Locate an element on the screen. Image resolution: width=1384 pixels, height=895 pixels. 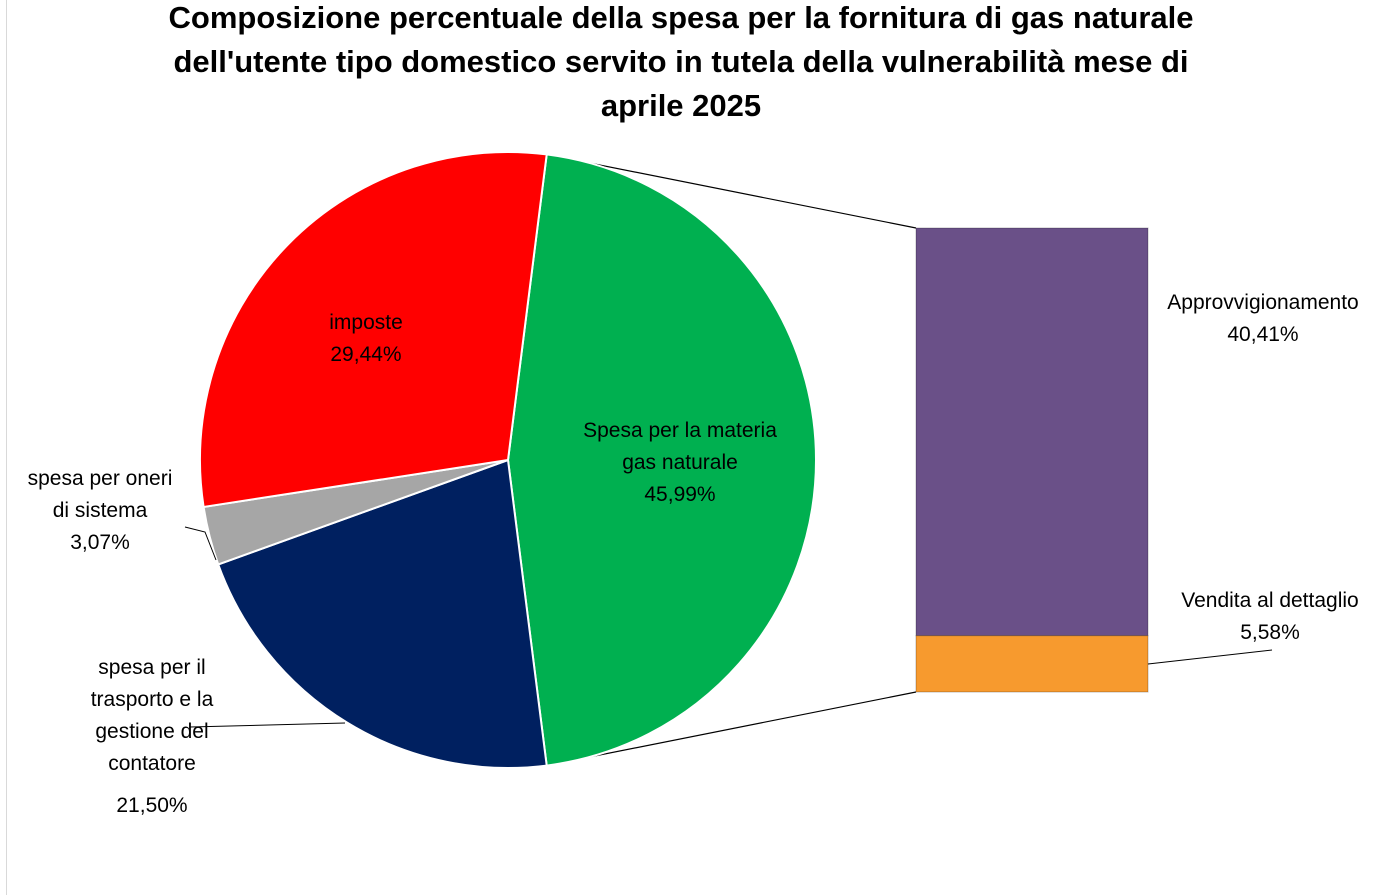
label-trasporto-value: 21,50% is located at coordinates (151, 805).